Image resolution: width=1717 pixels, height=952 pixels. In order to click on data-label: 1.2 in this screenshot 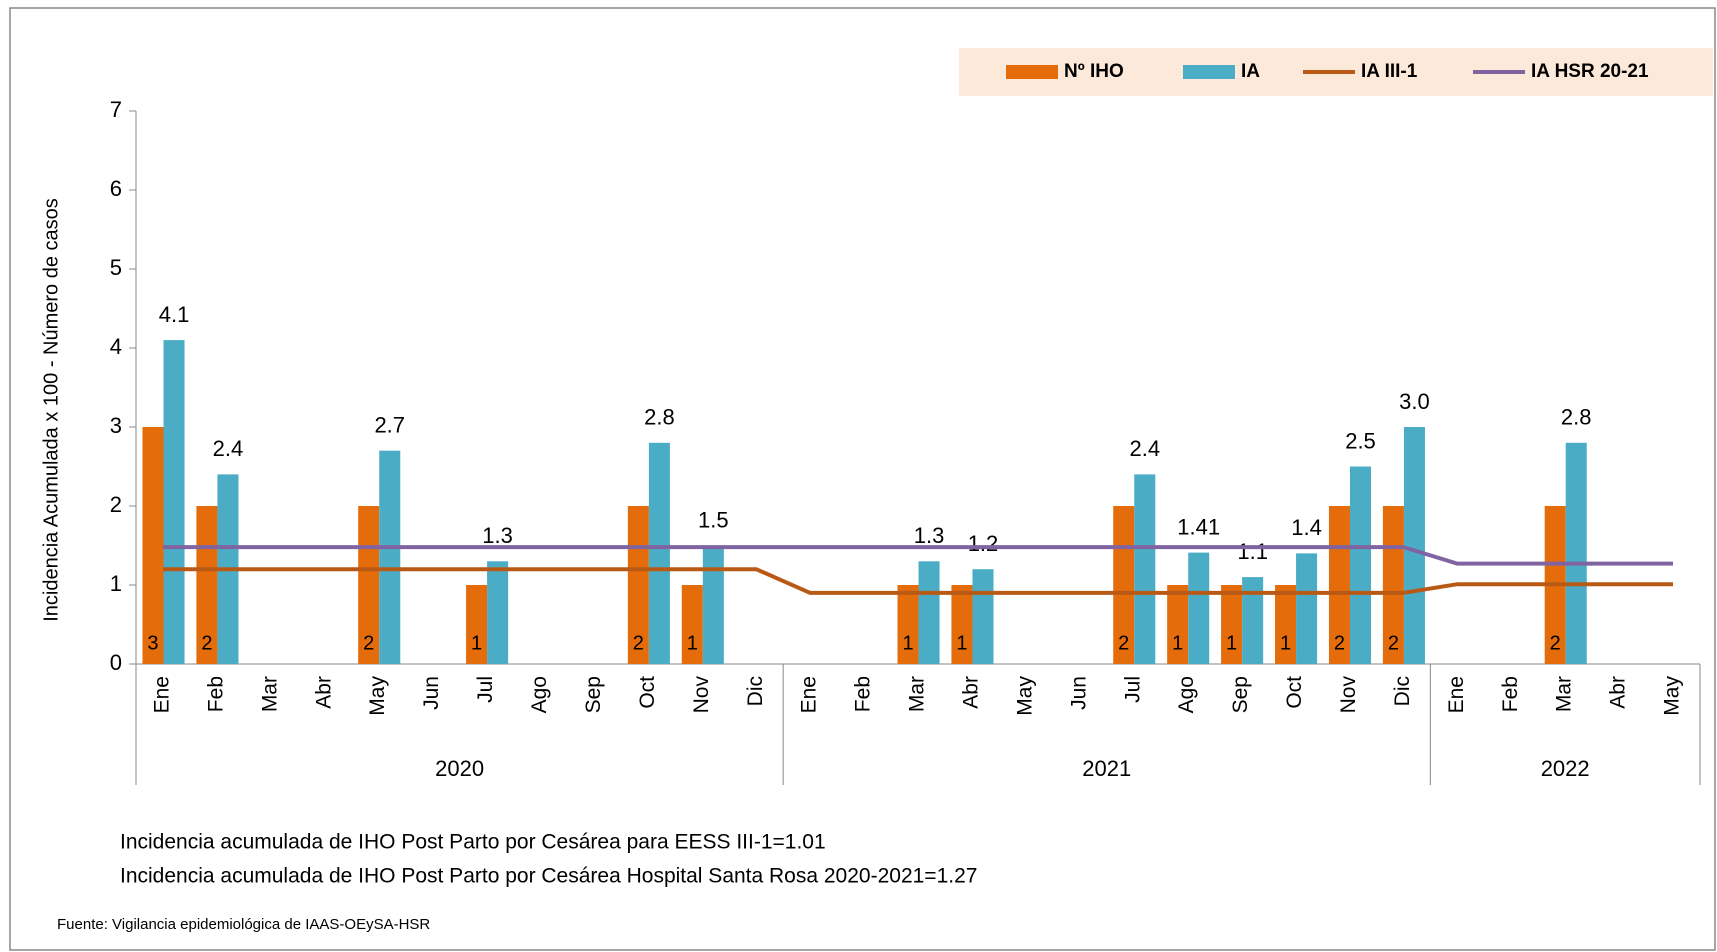, I will do `click(983, 543)`.